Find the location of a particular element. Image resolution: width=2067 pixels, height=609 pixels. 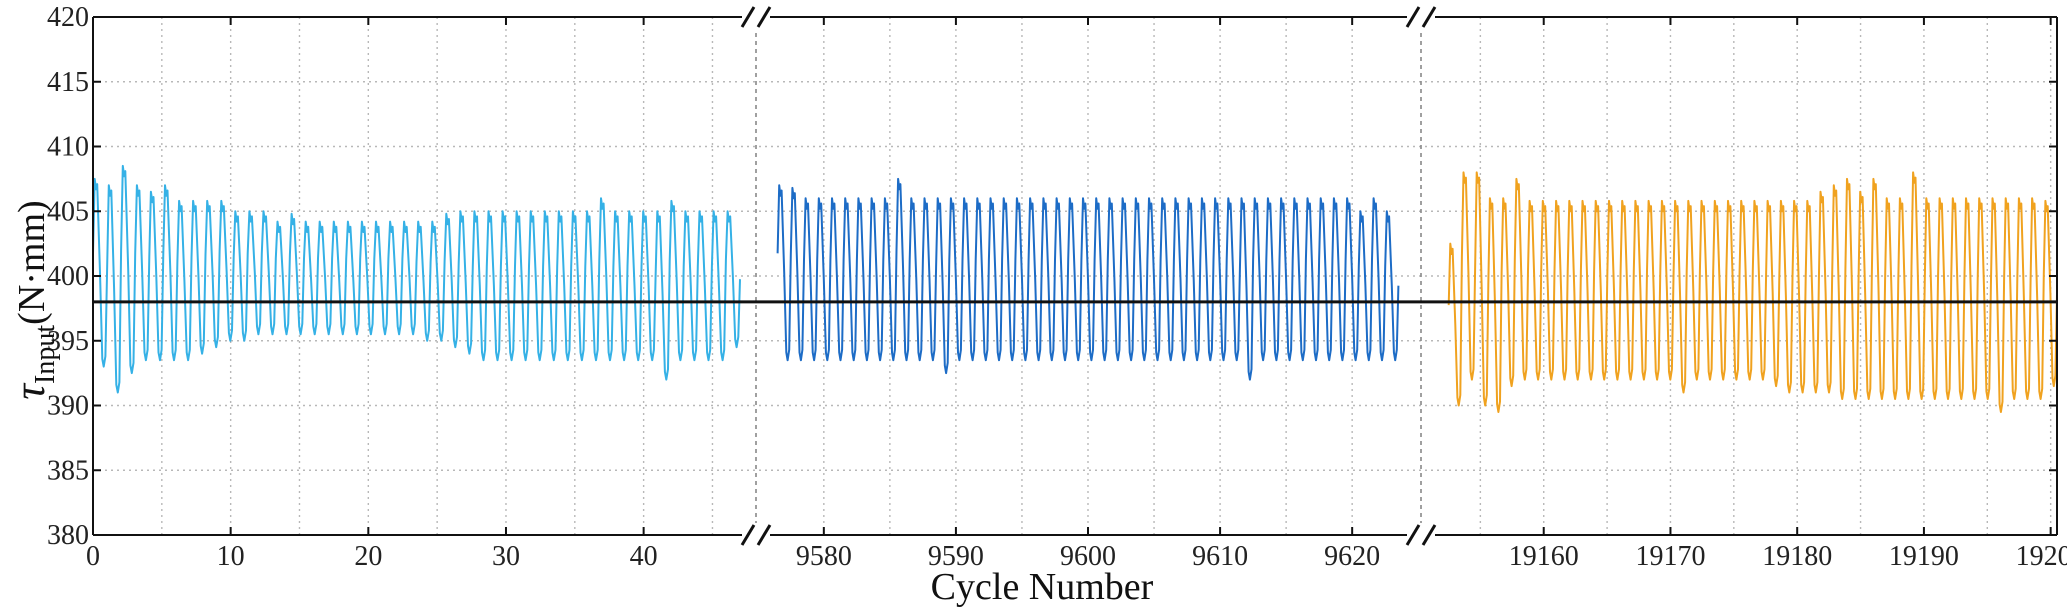

x-tick-label: 30 is located at coordinates (506, 556).